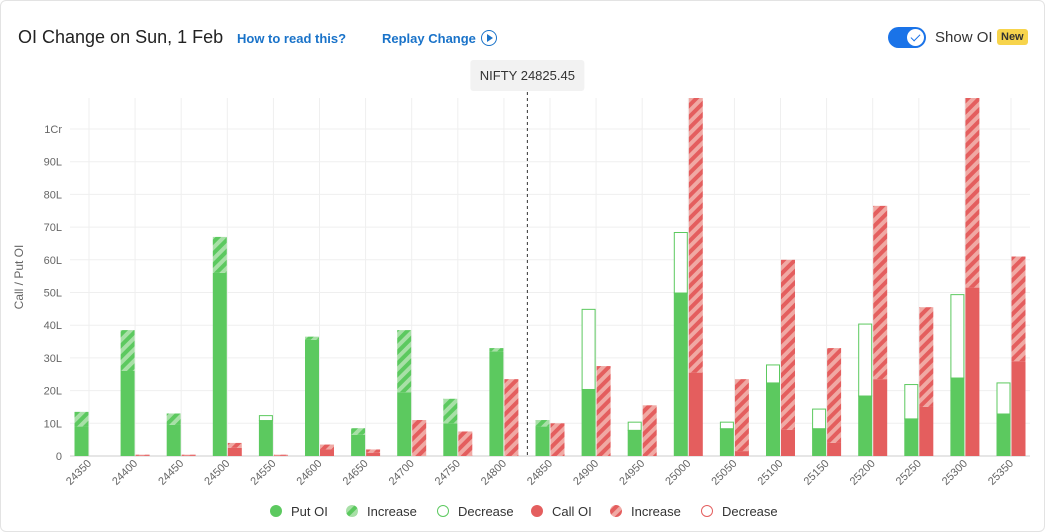 This screenshot has width=1045, height=532. Describe the element at coordinates (53, 424) in the screenshot. I see `y-tick-label: 10L` at that location.